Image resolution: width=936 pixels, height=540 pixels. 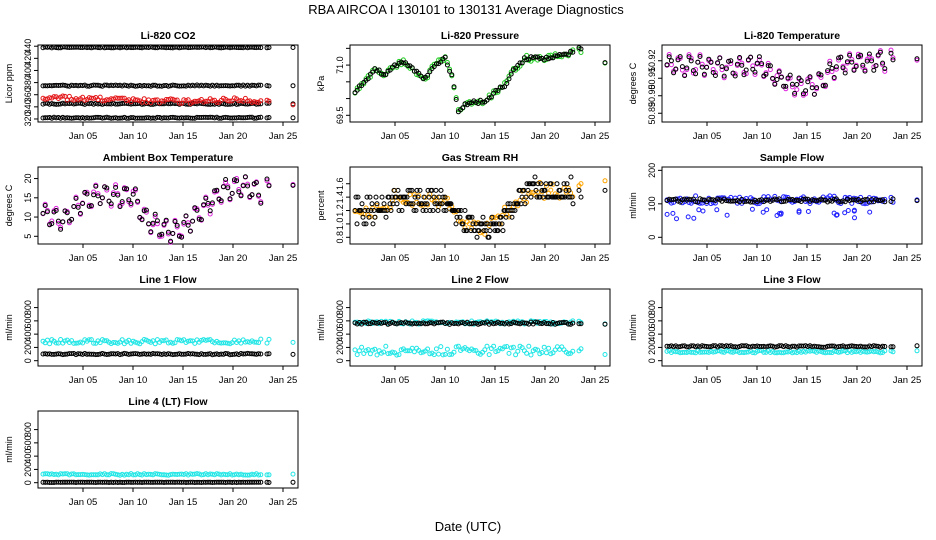 I want to click on x-tick-label: Jan 05, so click(x=395, y=258).